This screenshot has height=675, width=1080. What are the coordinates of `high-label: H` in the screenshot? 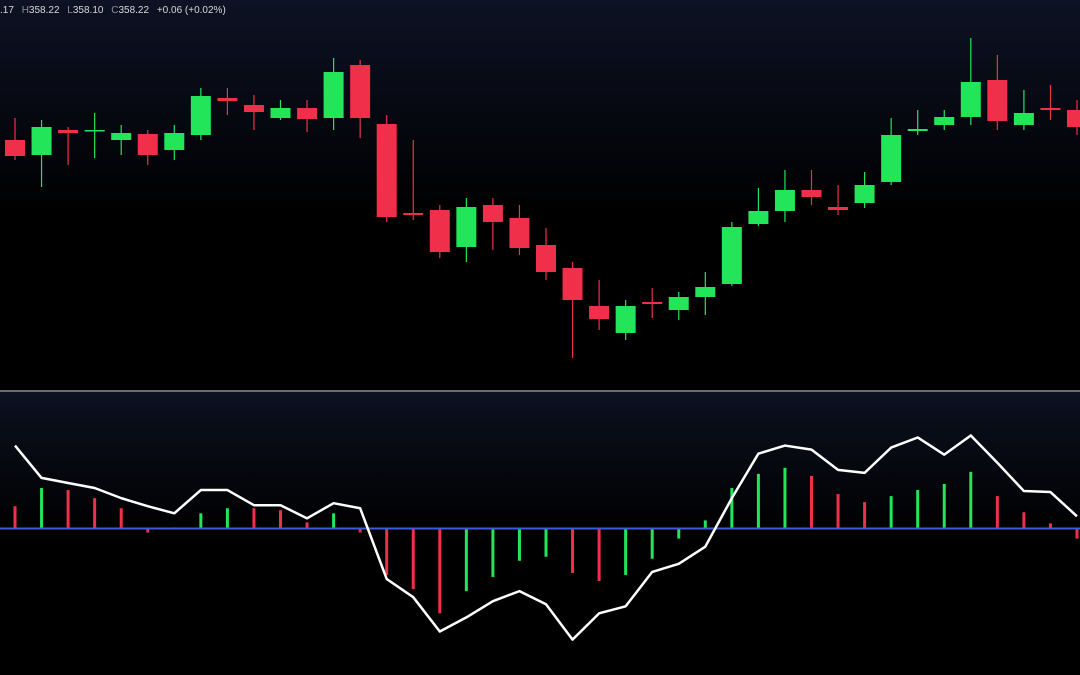 It's located at (25, 10).